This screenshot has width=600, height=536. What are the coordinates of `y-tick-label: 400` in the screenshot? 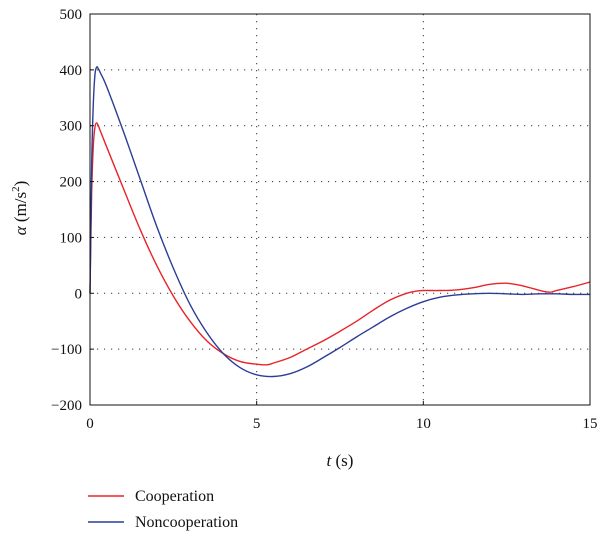 It's located at (71, 71).